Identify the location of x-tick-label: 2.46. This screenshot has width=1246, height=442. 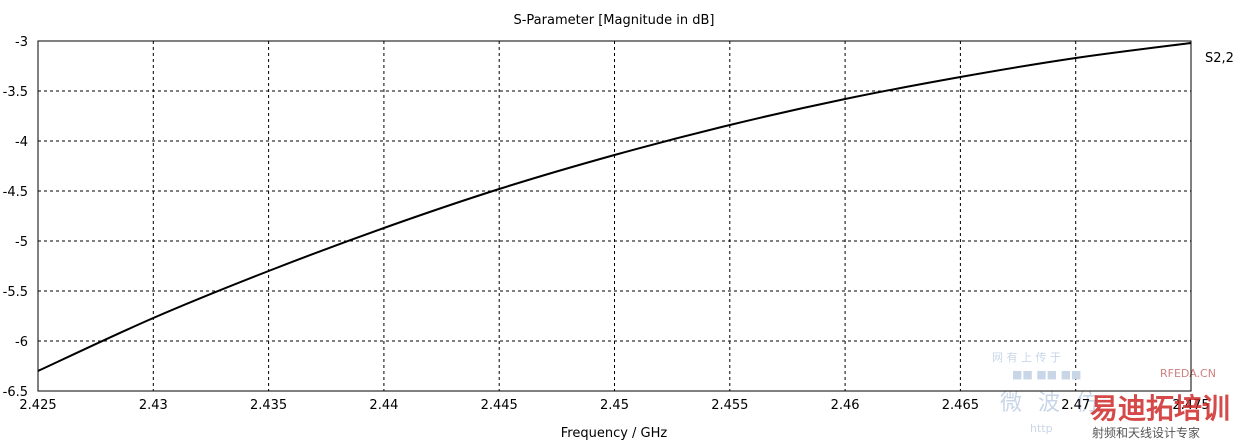
(845, 405).